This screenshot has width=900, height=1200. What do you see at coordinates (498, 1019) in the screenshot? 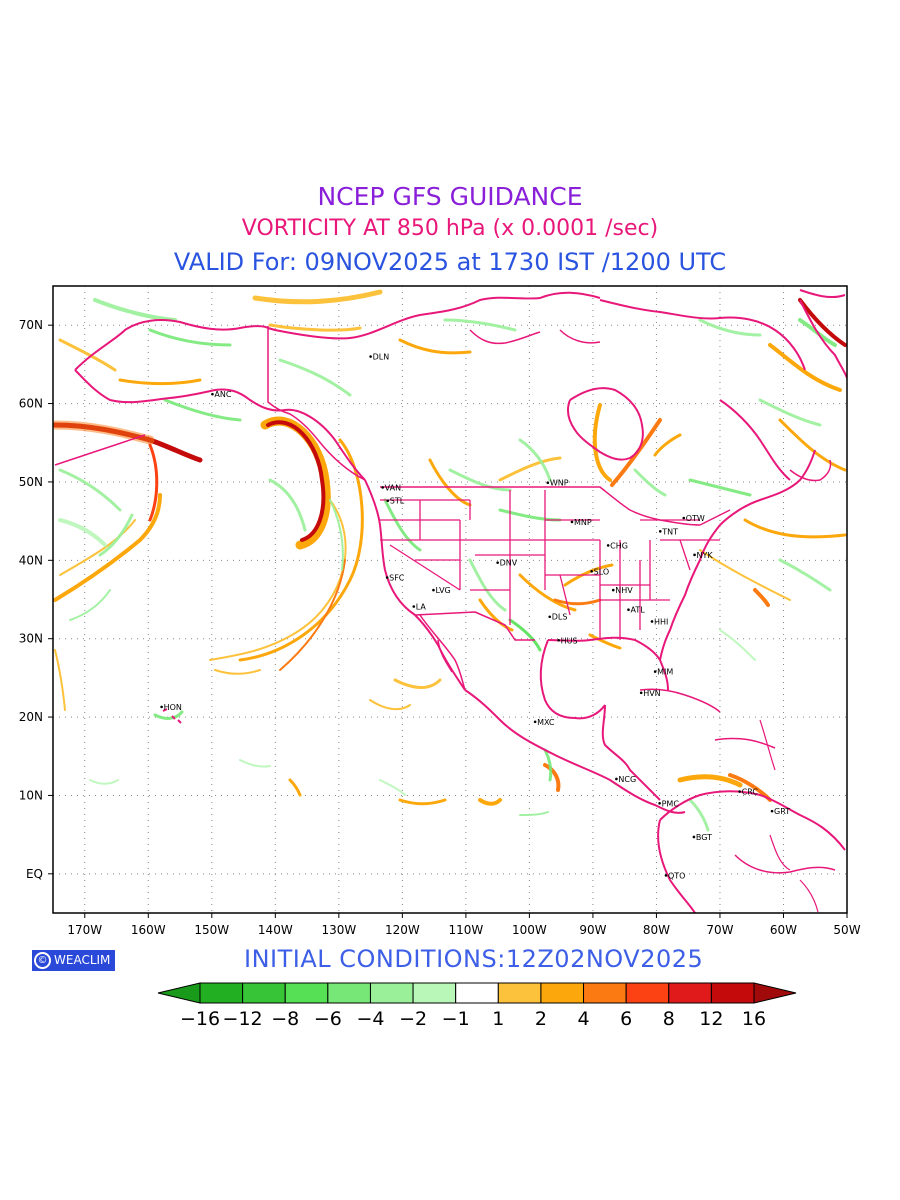
I see `colorbar-label: 1` at bounding box center [498, 1019].